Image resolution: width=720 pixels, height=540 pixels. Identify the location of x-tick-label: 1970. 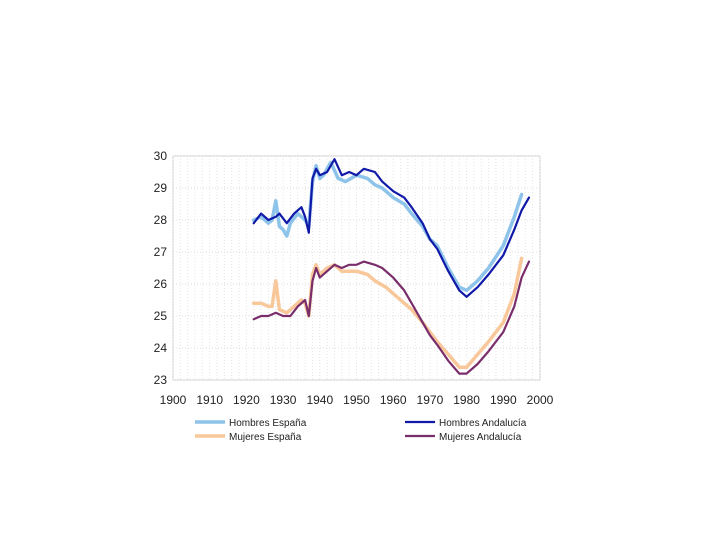
(430, 400).